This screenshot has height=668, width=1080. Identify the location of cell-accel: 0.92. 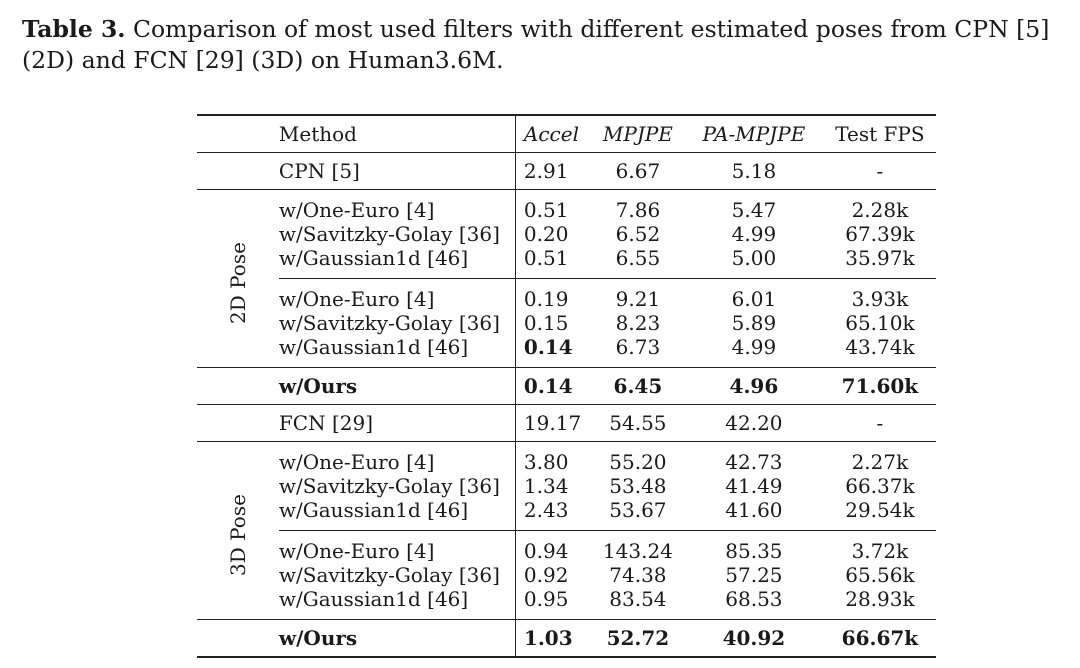
(553, 575).